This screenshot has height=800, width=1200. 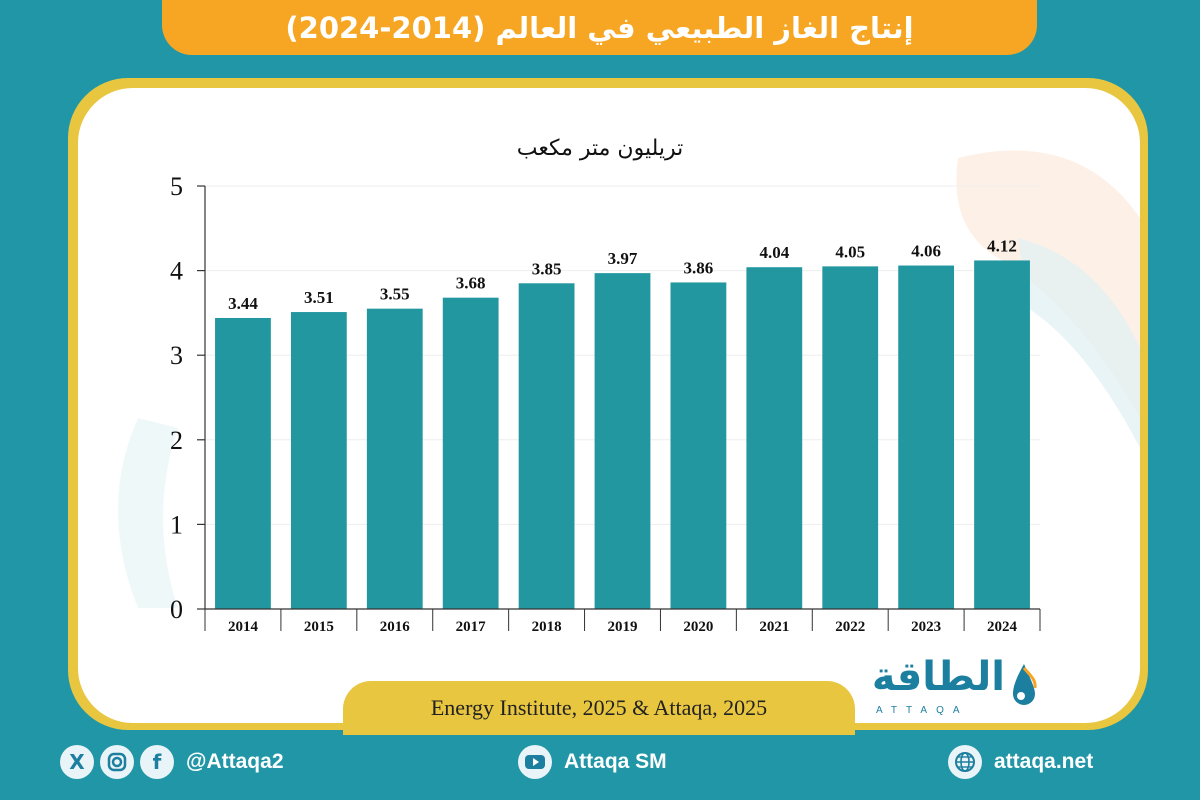 What do you see at coordinates (176, 440) in the screenshot?
I see `y-tick-label-2: 2` at bounding box center [176, 440].